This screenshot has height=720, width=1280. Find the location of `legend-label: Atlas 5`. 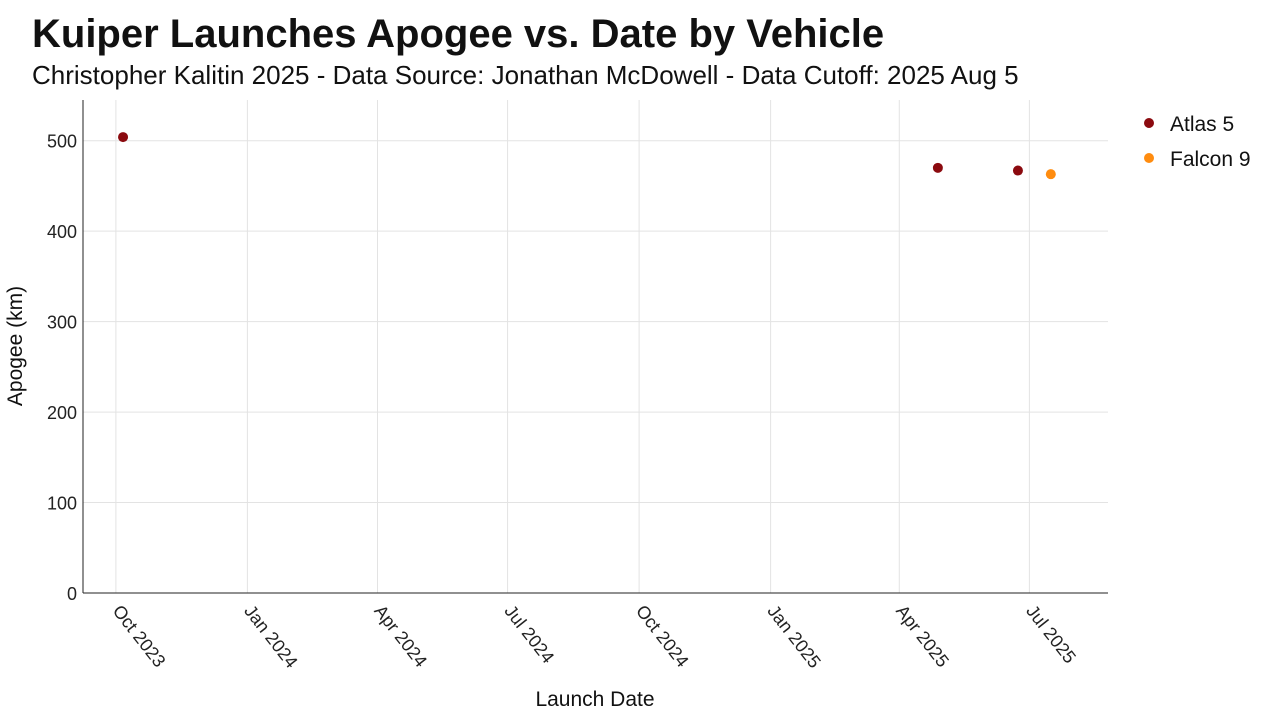

legend-label: Atlas 5 is located at coordinates (1202, 124).